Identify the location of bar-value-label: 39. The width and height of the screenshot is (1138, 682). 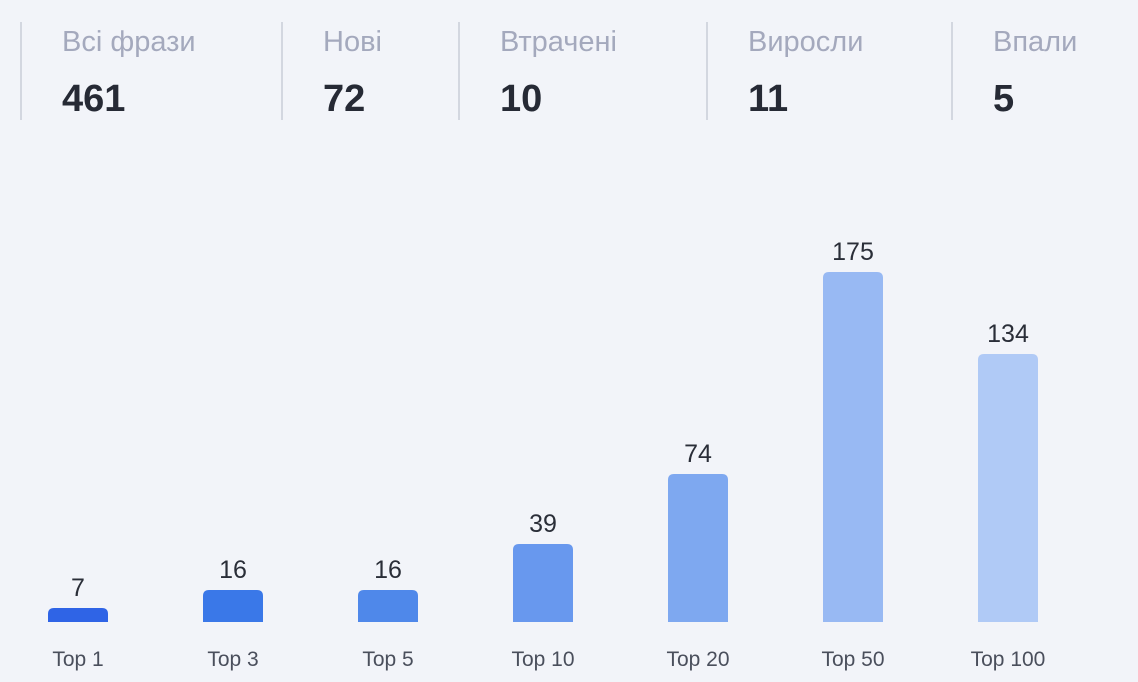
(543, 524).